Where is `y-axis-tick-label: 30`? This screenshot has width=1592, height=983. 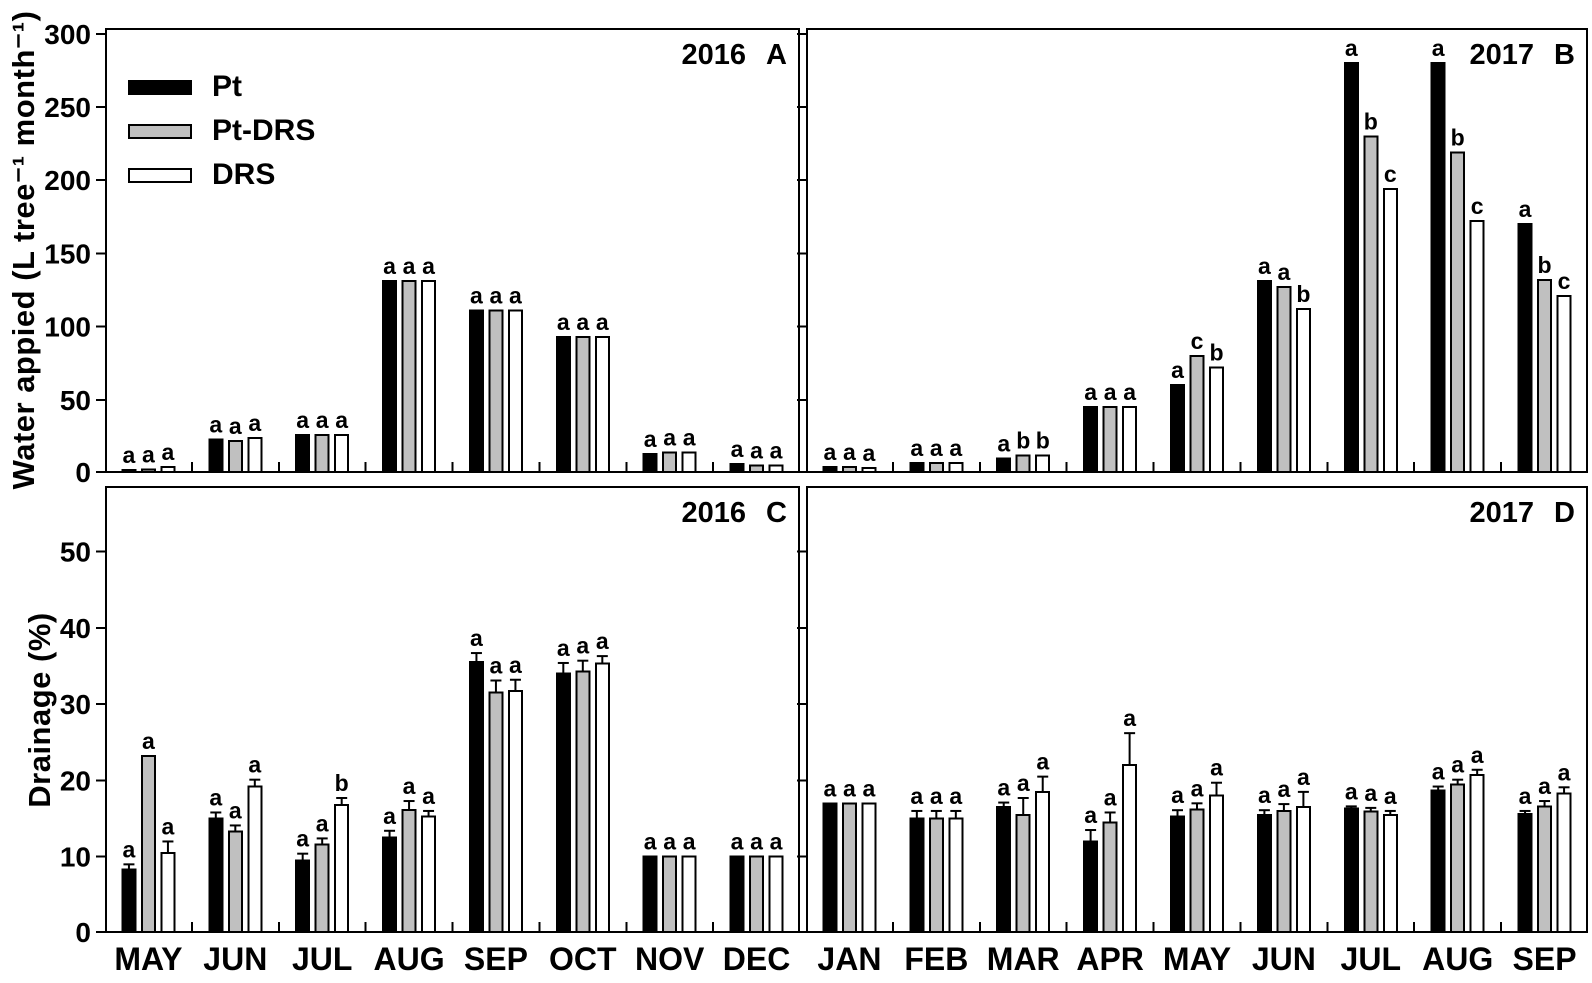
y-axis-tick-label: 30 is located at coordinates (75, 704).